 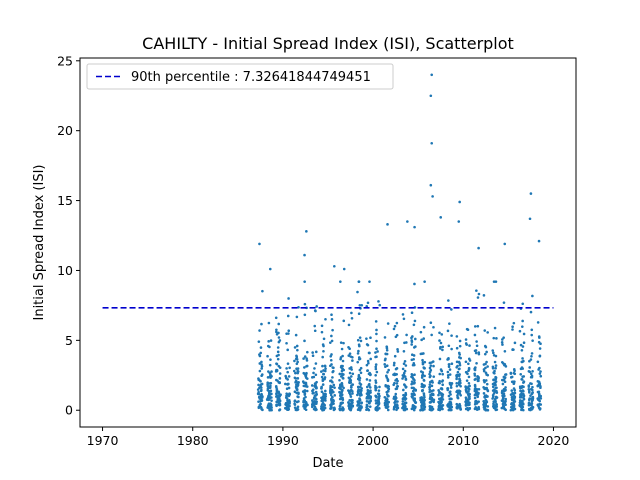 I want to click on x-tick-label: 1980, so click(x=193, y=440).